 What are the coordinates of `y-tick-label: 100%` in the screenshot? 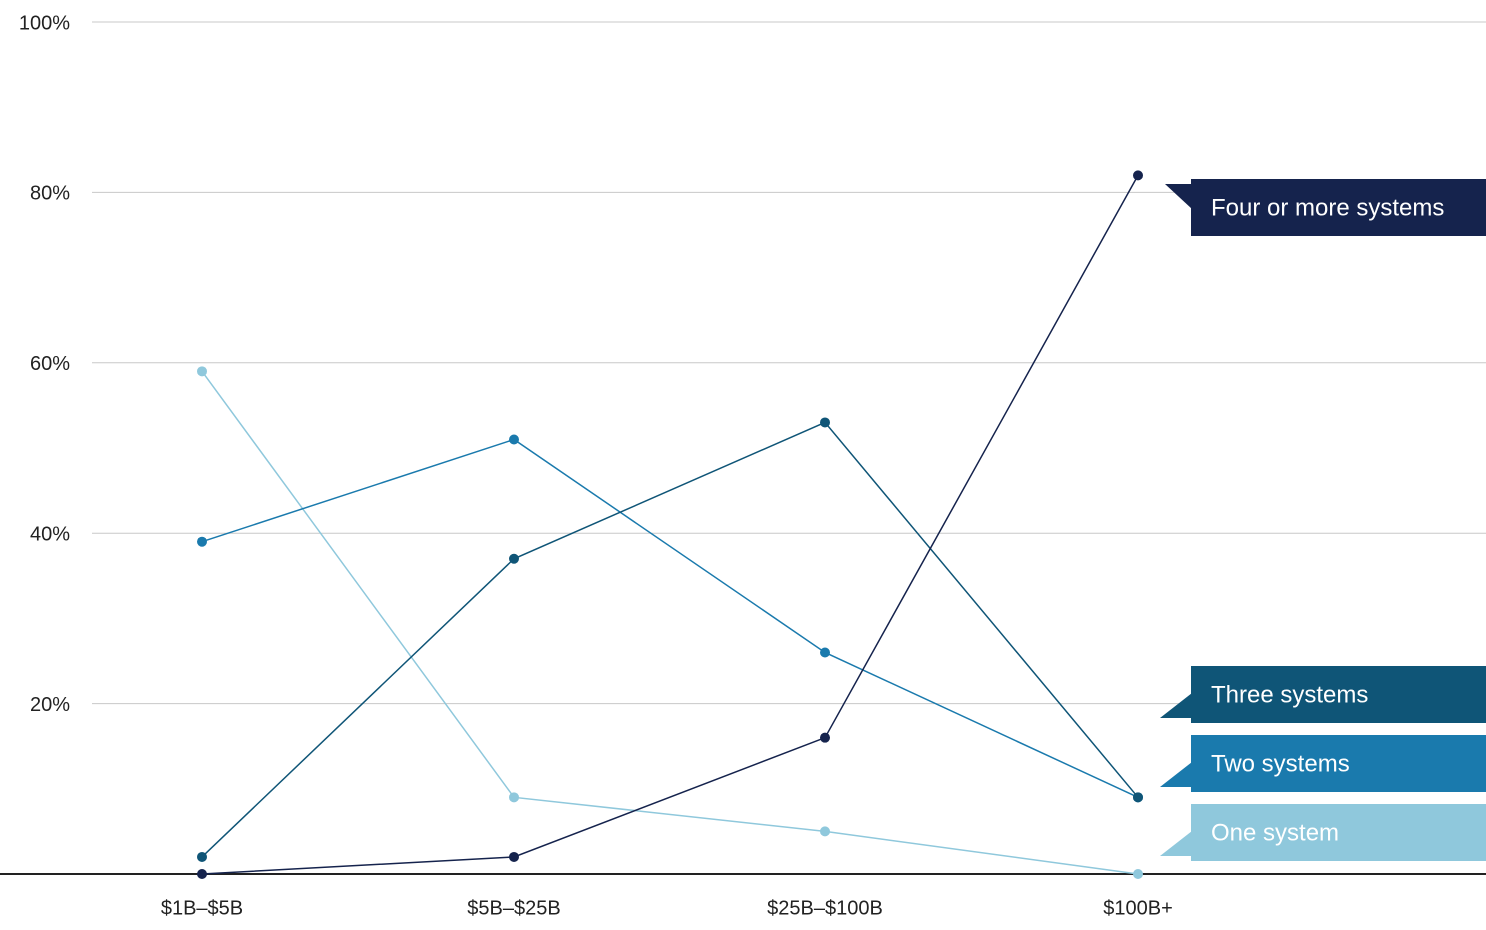 It's located at (44, 23).